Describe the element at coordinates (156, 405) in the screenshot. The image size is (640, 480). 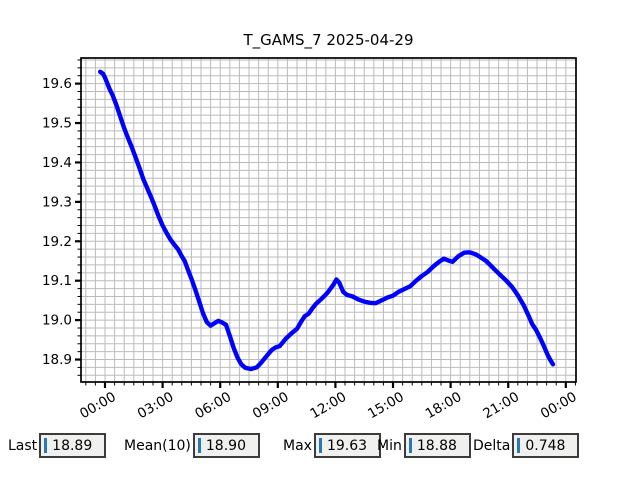
I see `x-tick-label: 03:00` at that location.